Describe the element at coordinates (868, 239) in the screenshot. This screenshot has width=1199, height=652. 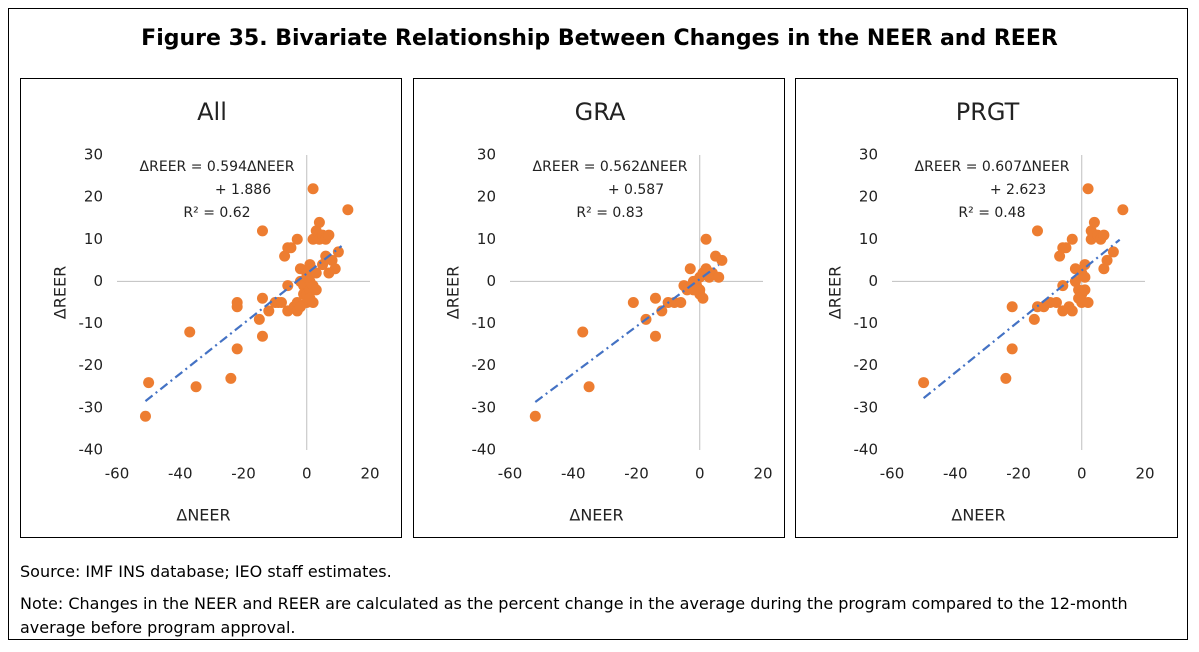
I see `y-tick-label: 10` at that location.